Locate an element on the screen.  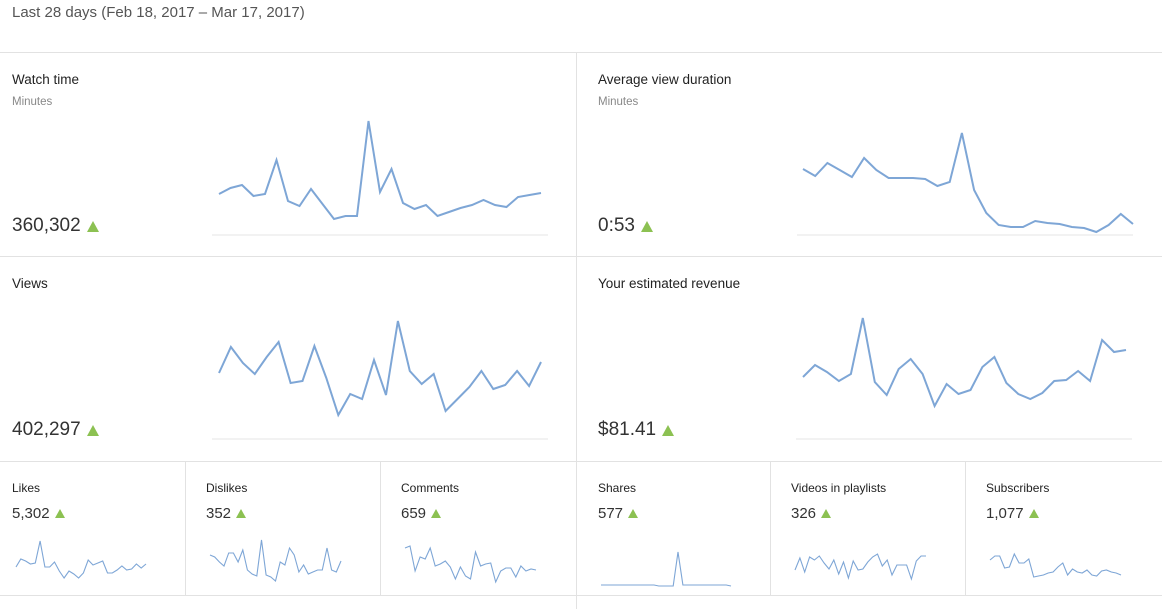
metric-value-text: 352 is located at coordinates (219, 513).